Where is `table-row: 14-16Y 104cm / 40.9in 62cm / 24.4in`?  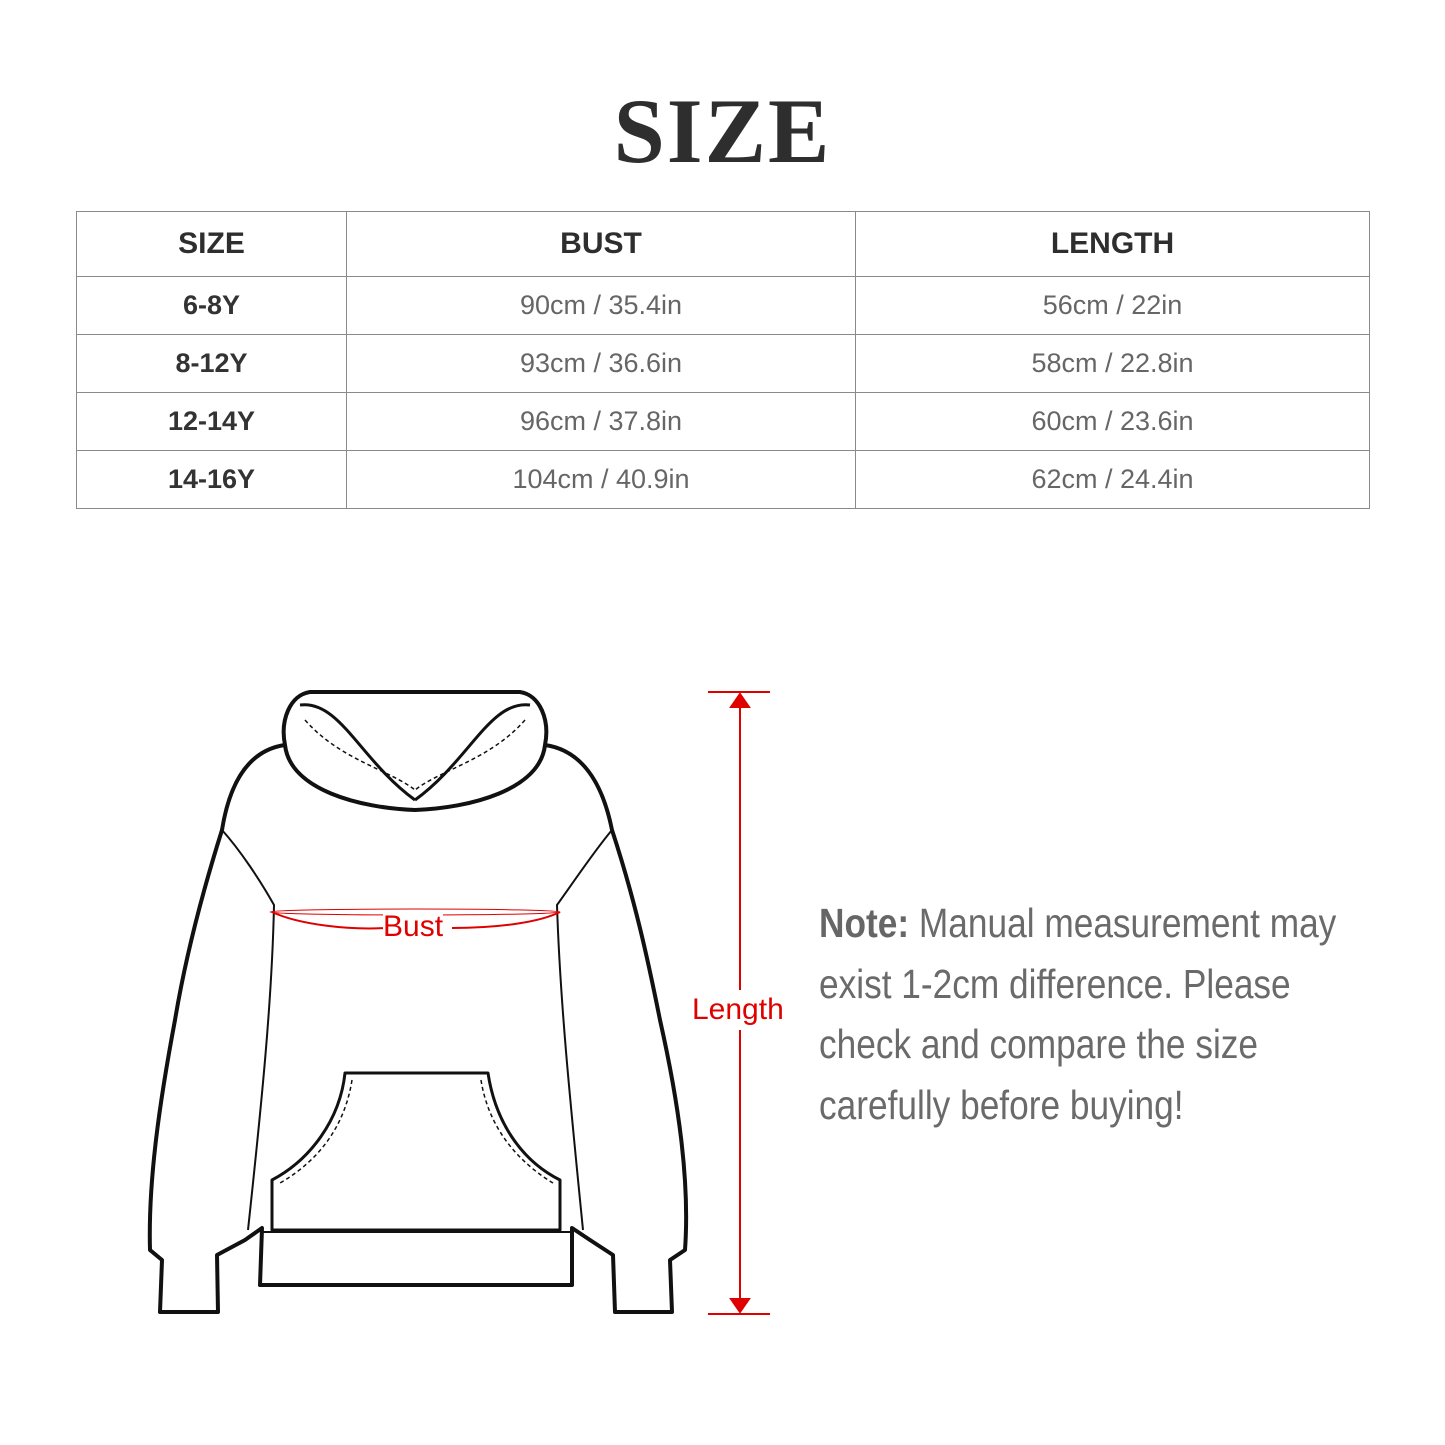
table-row: 14-16Y 104cm / 40.9in 62cm / 24.4in is located at coordinates (723, 479).